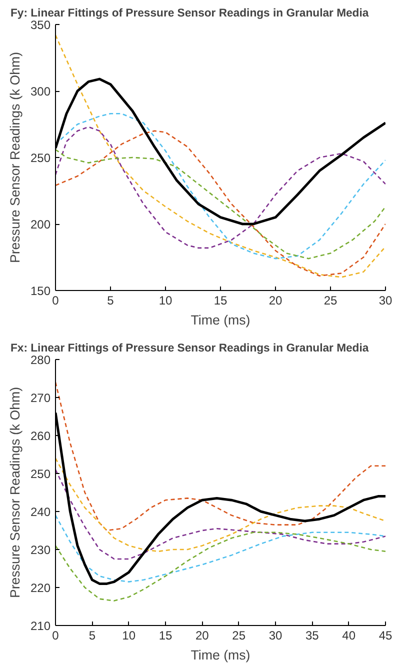 This screenshot has width=409, height=669. What do you see at coordinates (40, 588) in the screenshot?
I see `y-tick-label: 220` at bounding box center [40, 588].